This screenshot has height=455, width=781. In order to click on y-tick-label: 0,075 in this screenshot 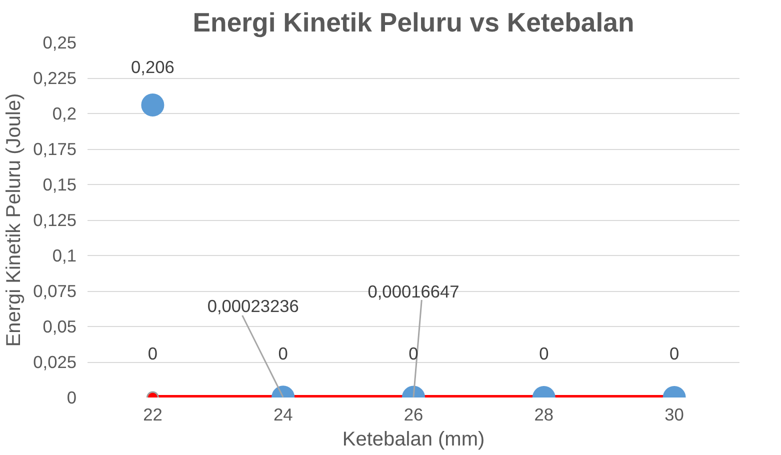, I will do `click(55, 291)`.